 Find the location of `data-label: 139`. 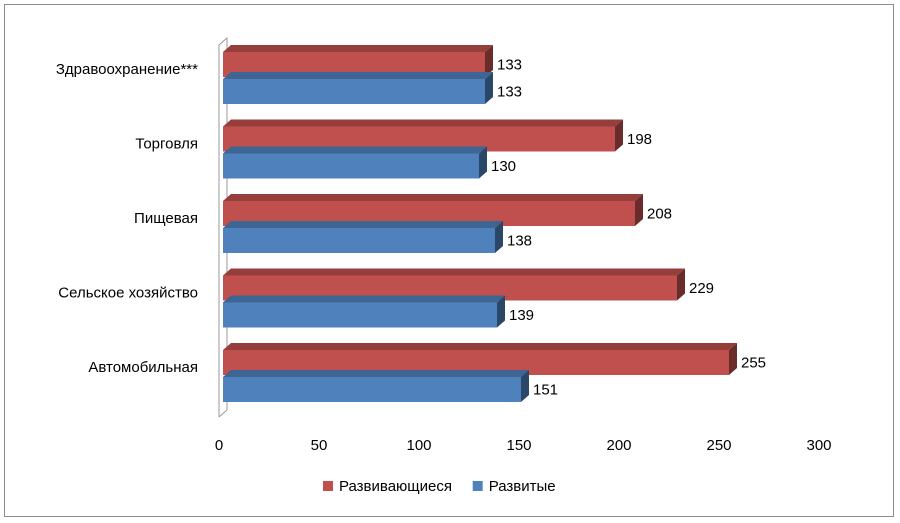

data-label: 139 is located at coordinates (521, 315).